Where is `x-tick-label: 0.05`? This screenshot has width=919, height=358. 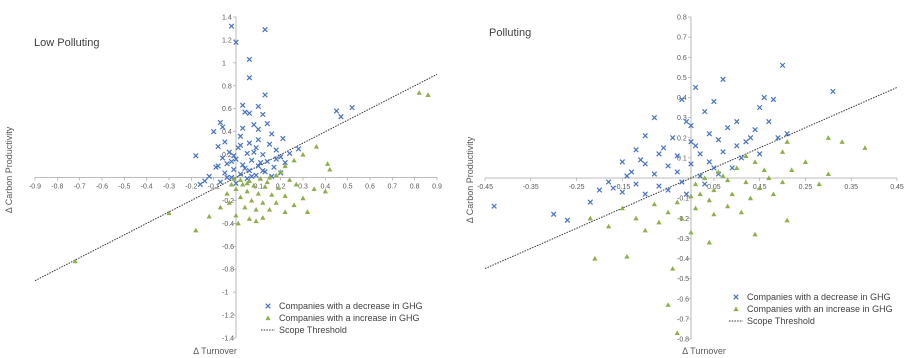
x-tick-label: 0.05 is located at coordinates (714, 187).